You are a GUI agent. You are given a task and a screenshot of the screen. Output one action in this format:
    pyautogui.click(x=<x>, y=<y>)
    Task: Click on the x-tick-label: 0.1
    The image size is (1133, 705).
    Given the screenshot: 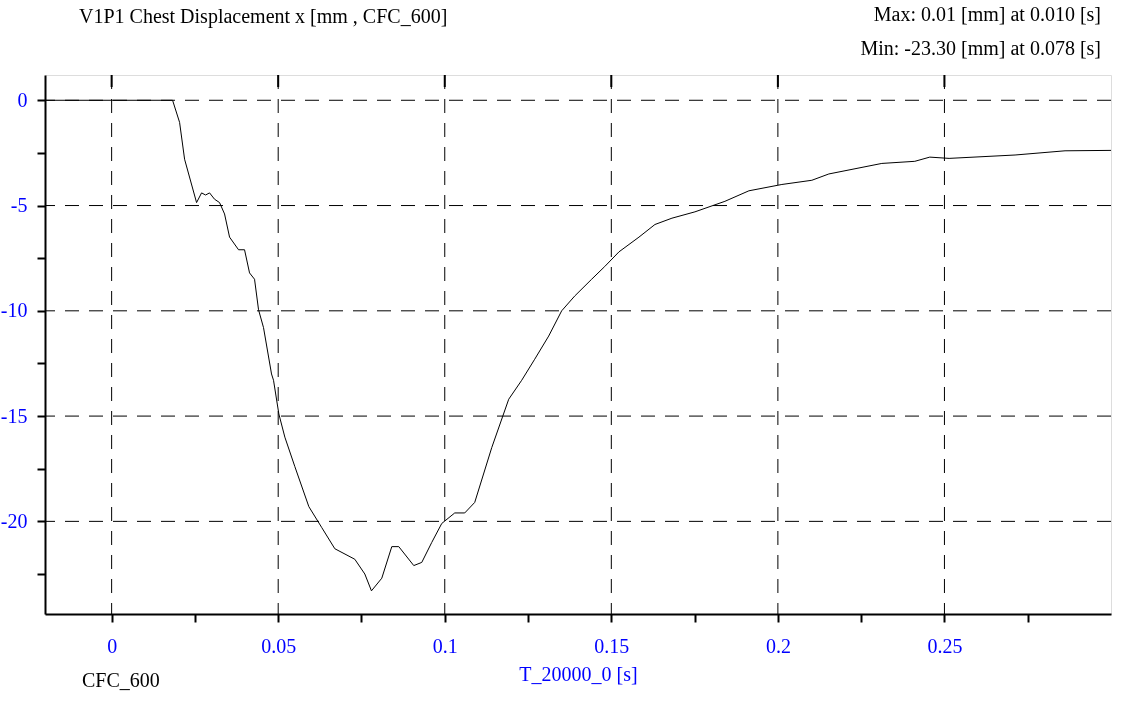 What is the action you would take?
    pyautogui.click(x=445, y=645)
    